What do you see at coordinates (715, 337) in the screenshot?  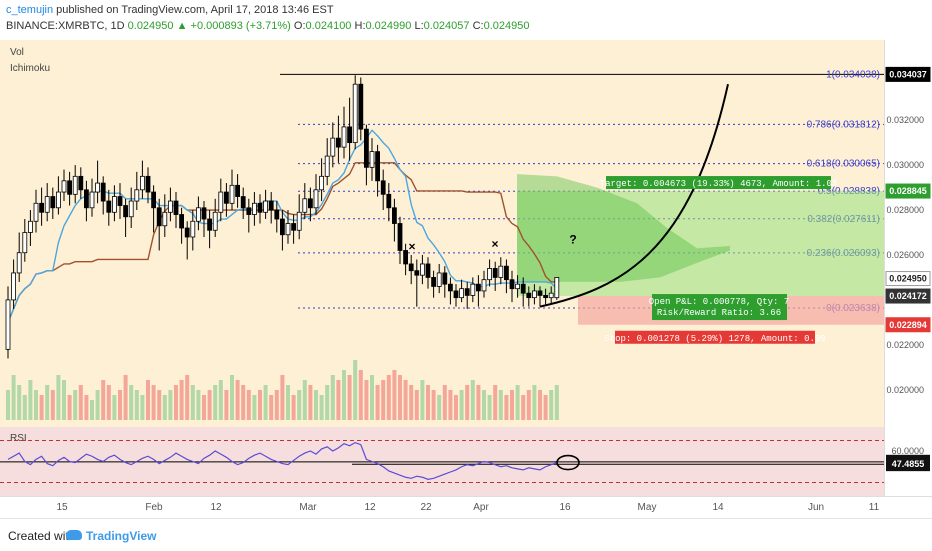 I see `stop-label-box` at bounding box center [715, 337].